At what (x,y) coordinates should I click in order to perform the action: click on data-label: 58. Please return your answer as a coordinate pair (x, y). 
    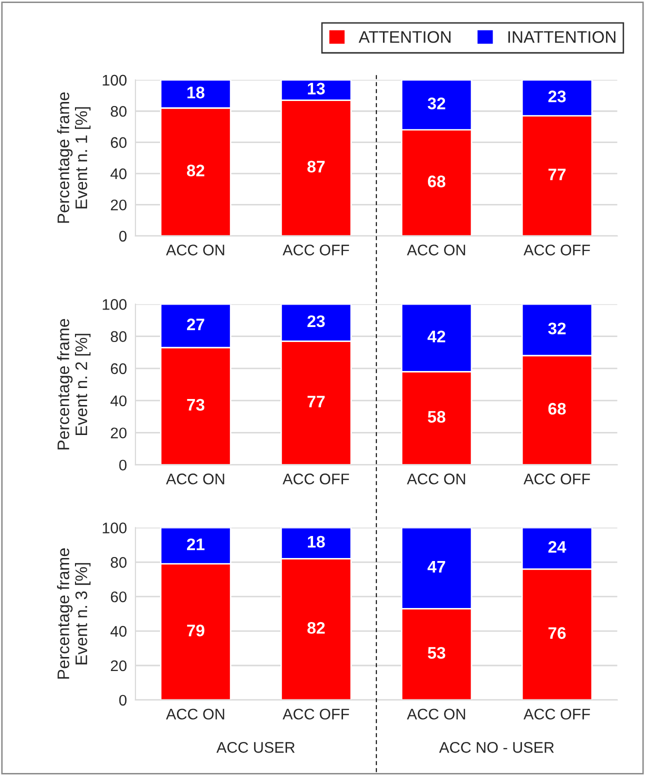
    Looking at the image, I should click on (437, 416).